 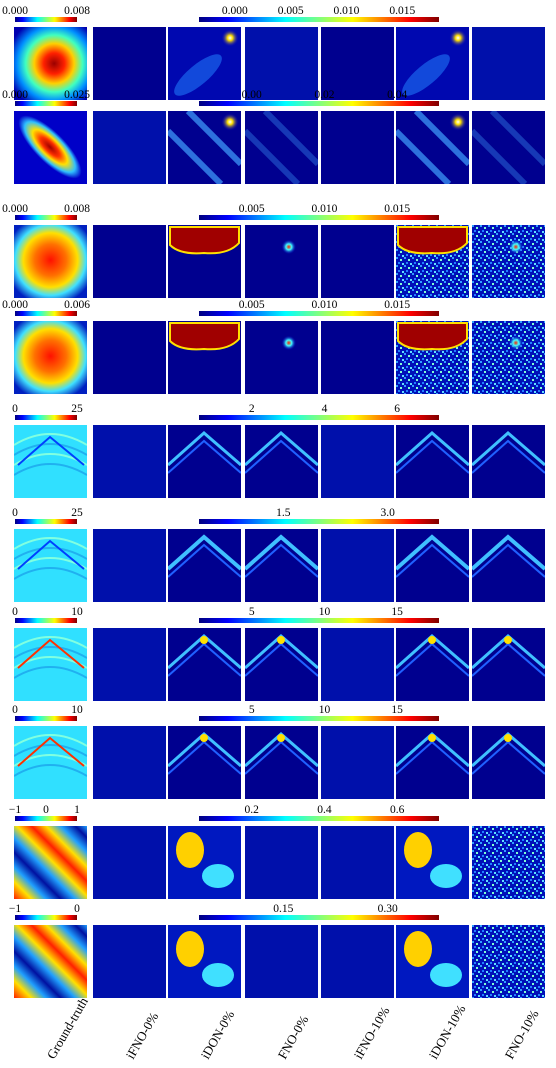 What do you see at coordinates (142, 1035) in the screenshot?
I see `column-label: iFNO-0%` at bounding box center [142, 1035].